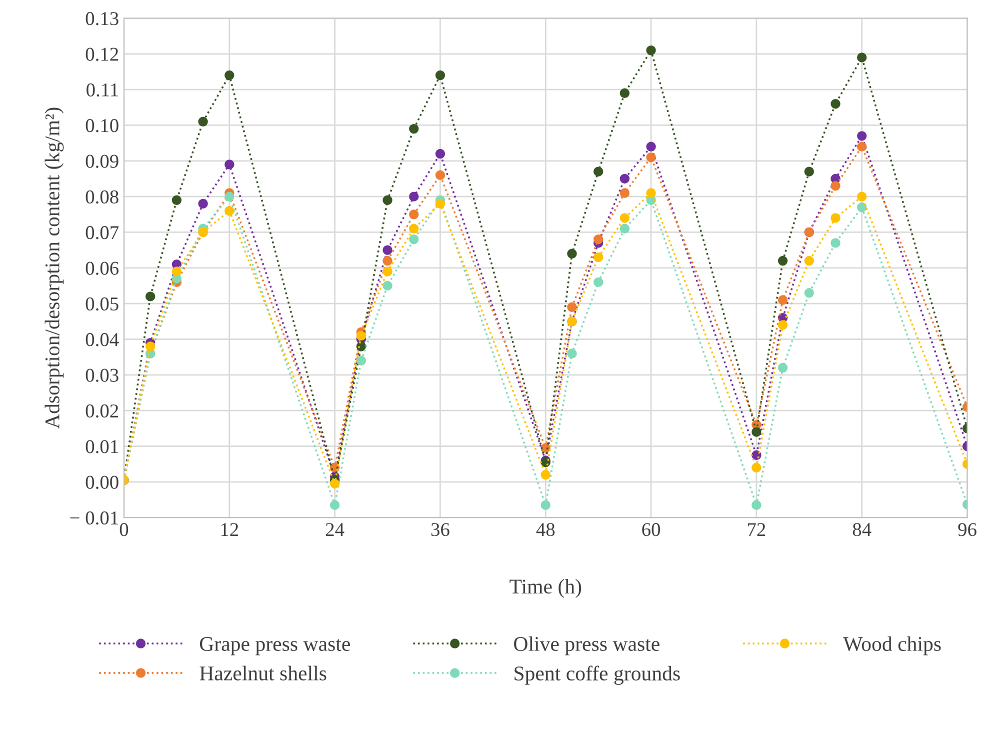 Image resolution: width=984 pixels, height=729 pixels. I want to click on y-tick-label: 0.12, so click(102, 54).